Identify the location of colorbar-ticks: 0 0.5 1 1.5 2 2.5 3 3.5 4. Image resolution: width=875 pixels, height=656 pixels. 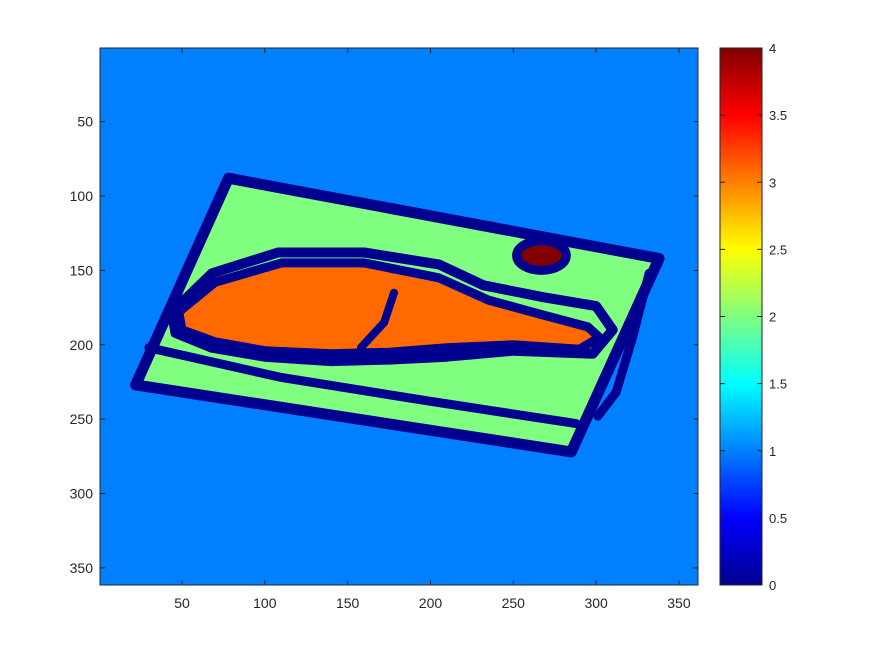
(753, 317).